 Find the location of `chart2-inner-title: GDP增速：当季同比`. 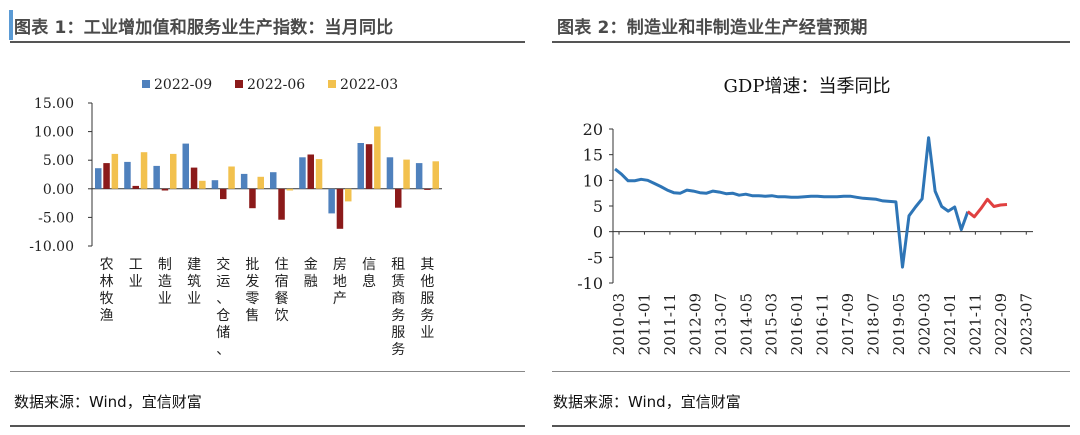

chart2-inner-title: GDP增速：当季同比 is located at coordinates (807, 86).